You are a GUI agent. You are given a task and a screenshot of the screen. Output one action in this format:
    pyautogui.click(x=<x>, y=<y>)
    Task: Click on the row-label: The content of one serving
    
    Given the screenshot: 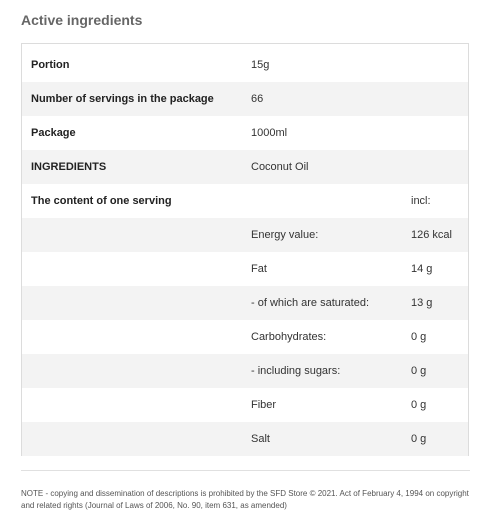 What is the action you would take?
    pyautogui.click(x=101, y=201)
    